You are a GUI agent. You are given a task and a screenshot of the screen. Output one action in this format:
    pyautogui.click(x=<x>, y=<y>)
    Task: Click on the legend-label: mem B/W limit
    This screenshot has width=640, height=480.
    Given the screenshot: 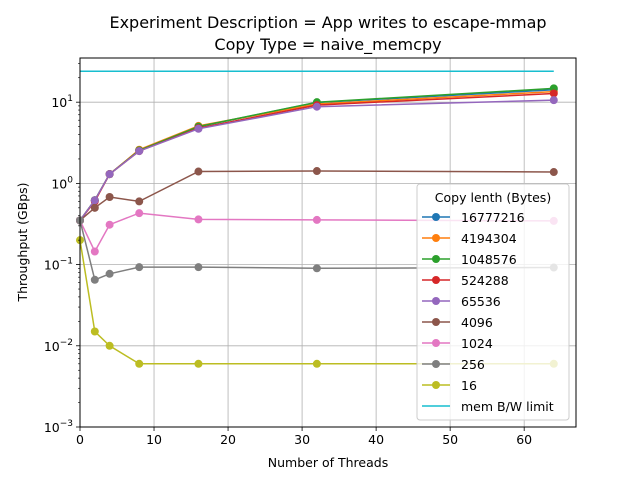 What is the action you would take?
    pyautogui.click(x=507, y=406)
    